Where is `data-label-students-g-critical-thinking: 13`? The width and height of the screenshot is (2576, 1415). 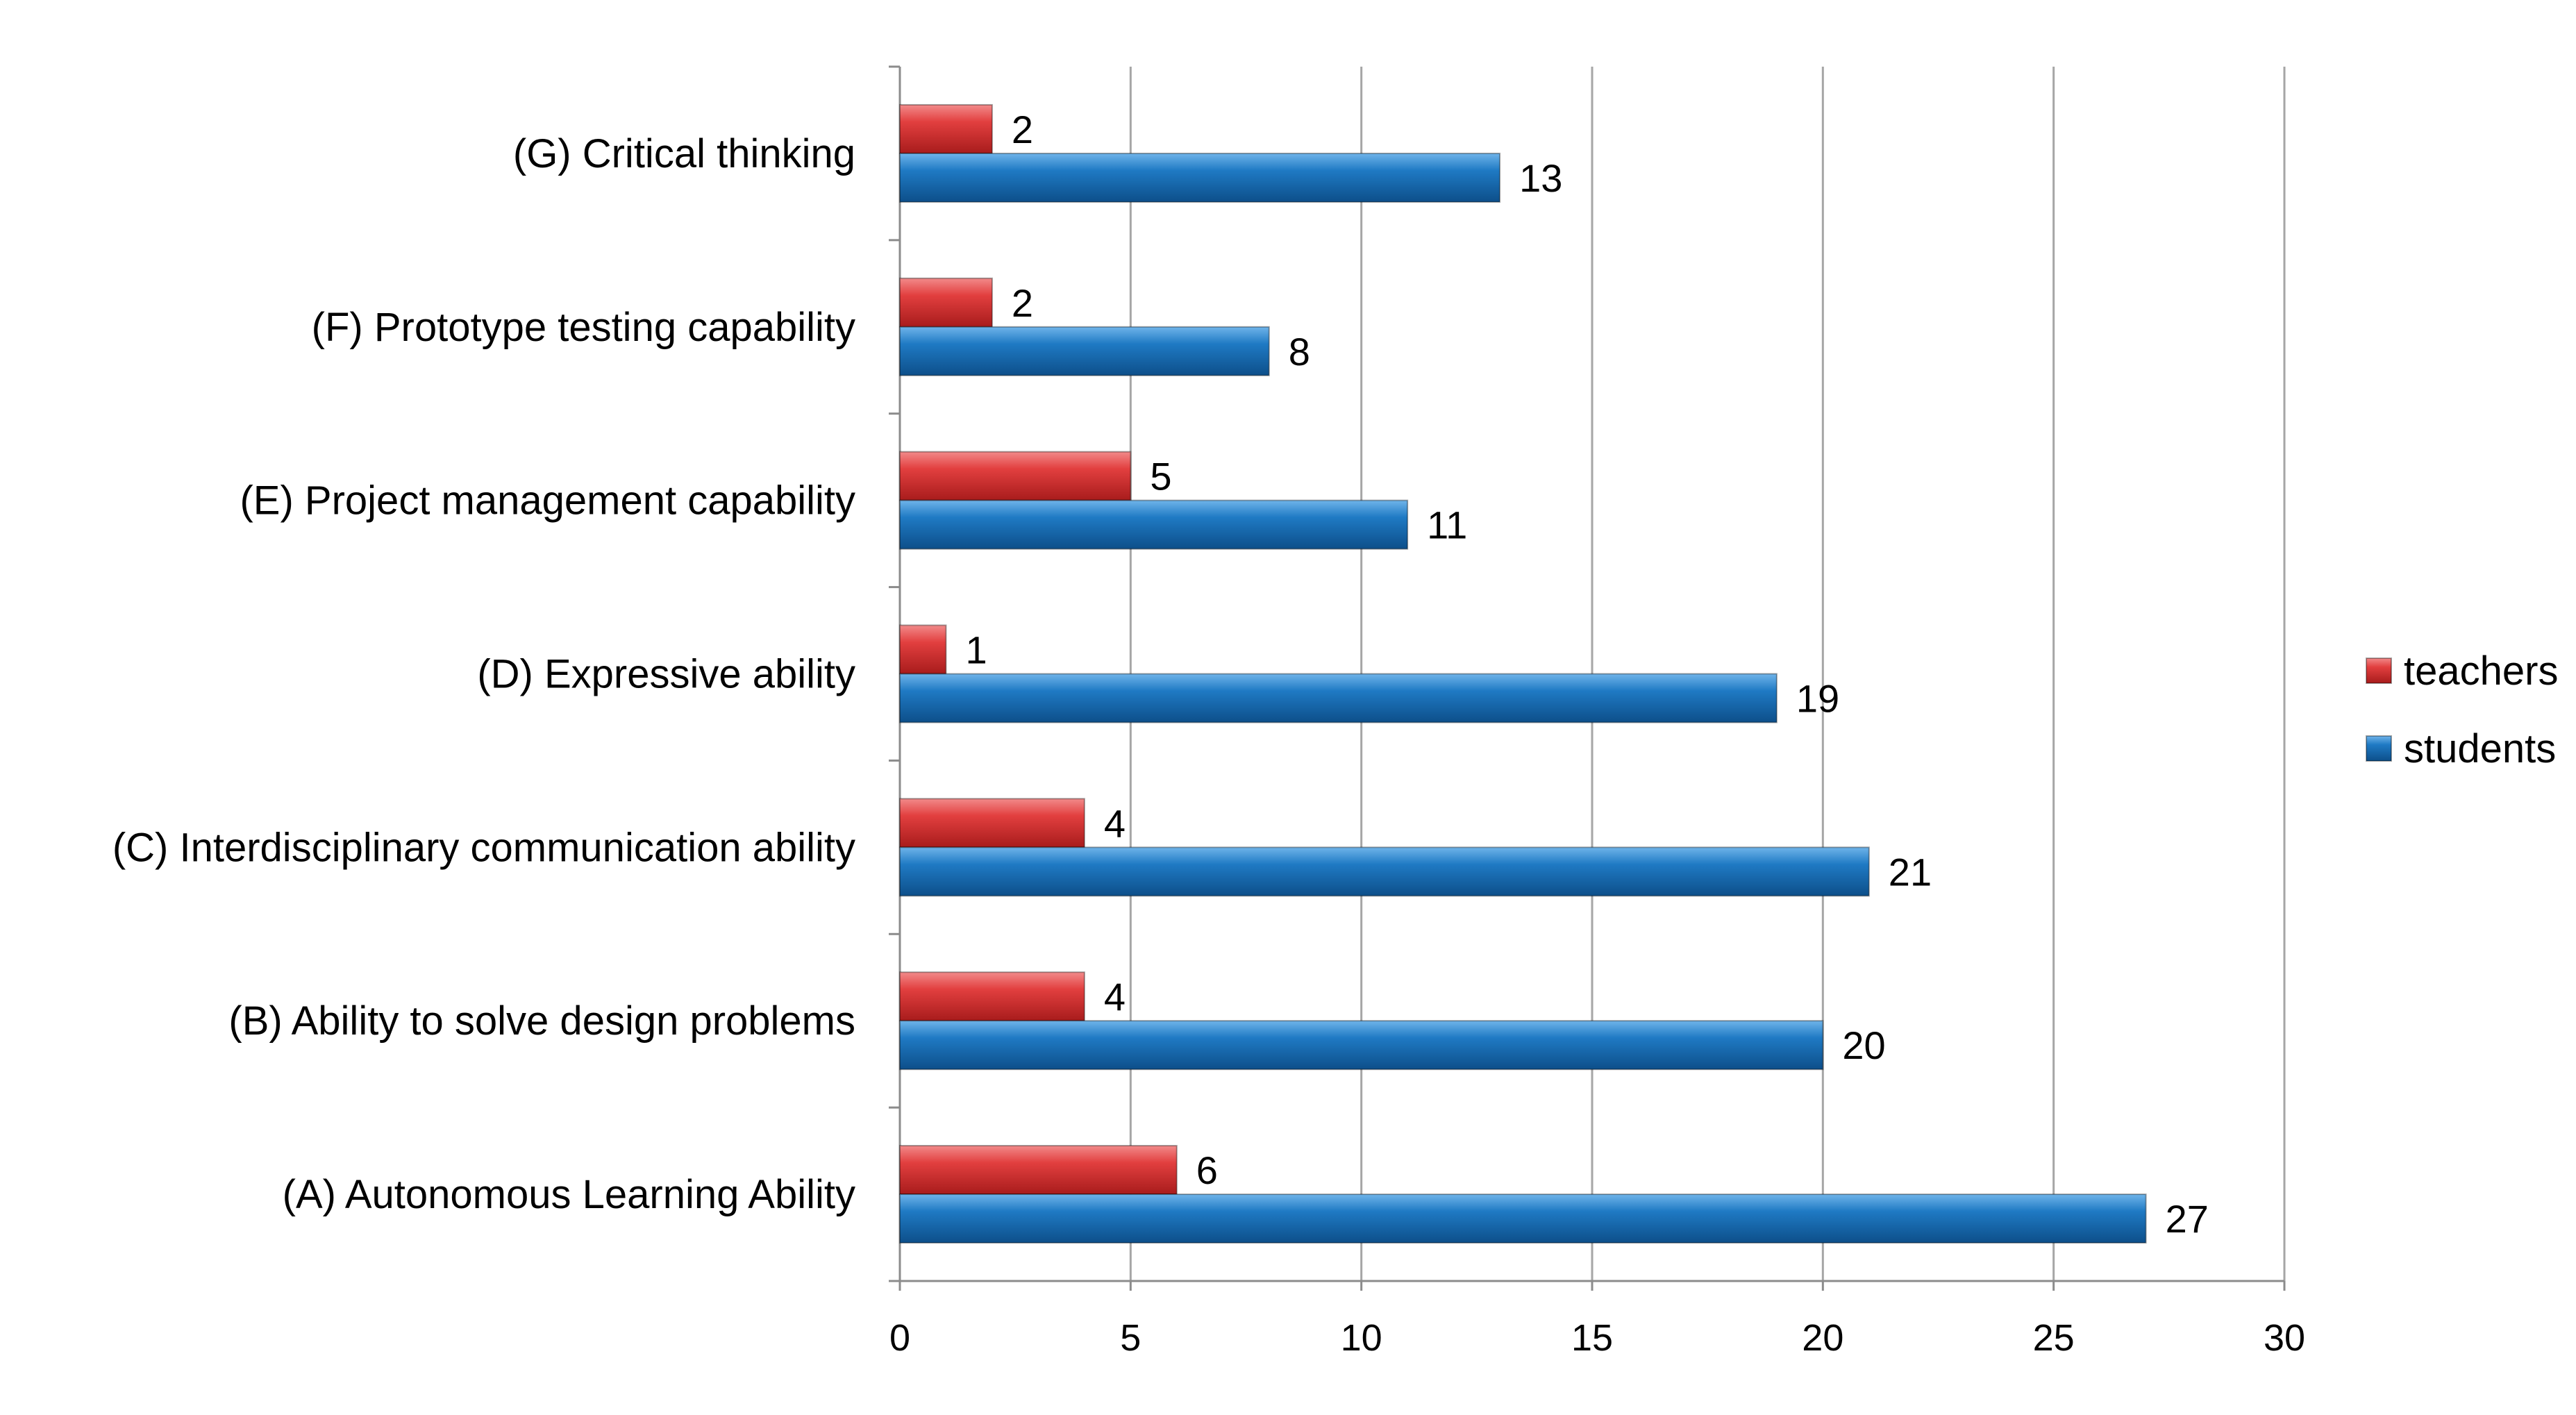 data-label-students-g-critical-thinking: 13 is located at coordinates (1540, 178).